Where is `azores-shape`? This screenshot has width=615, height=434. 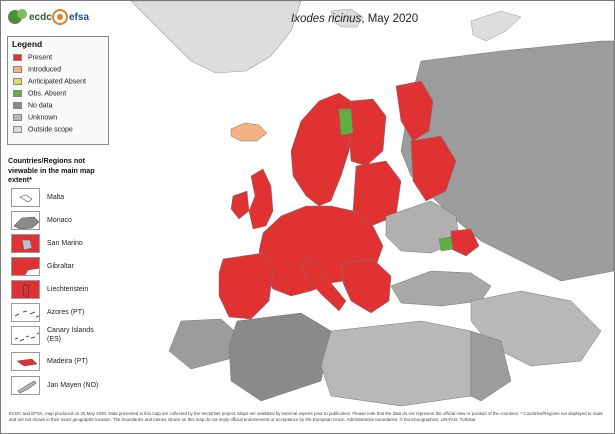 azores-shape is located at coordinates (26, 314).